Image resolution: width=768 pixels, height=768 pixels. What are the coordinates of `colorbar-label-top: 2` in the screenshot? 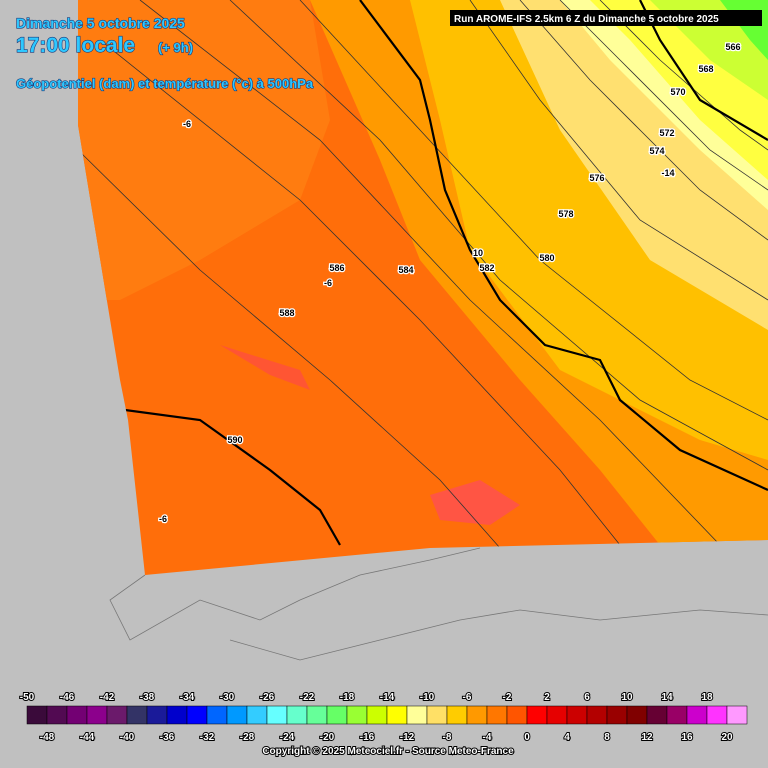 It's located at (547, 697).